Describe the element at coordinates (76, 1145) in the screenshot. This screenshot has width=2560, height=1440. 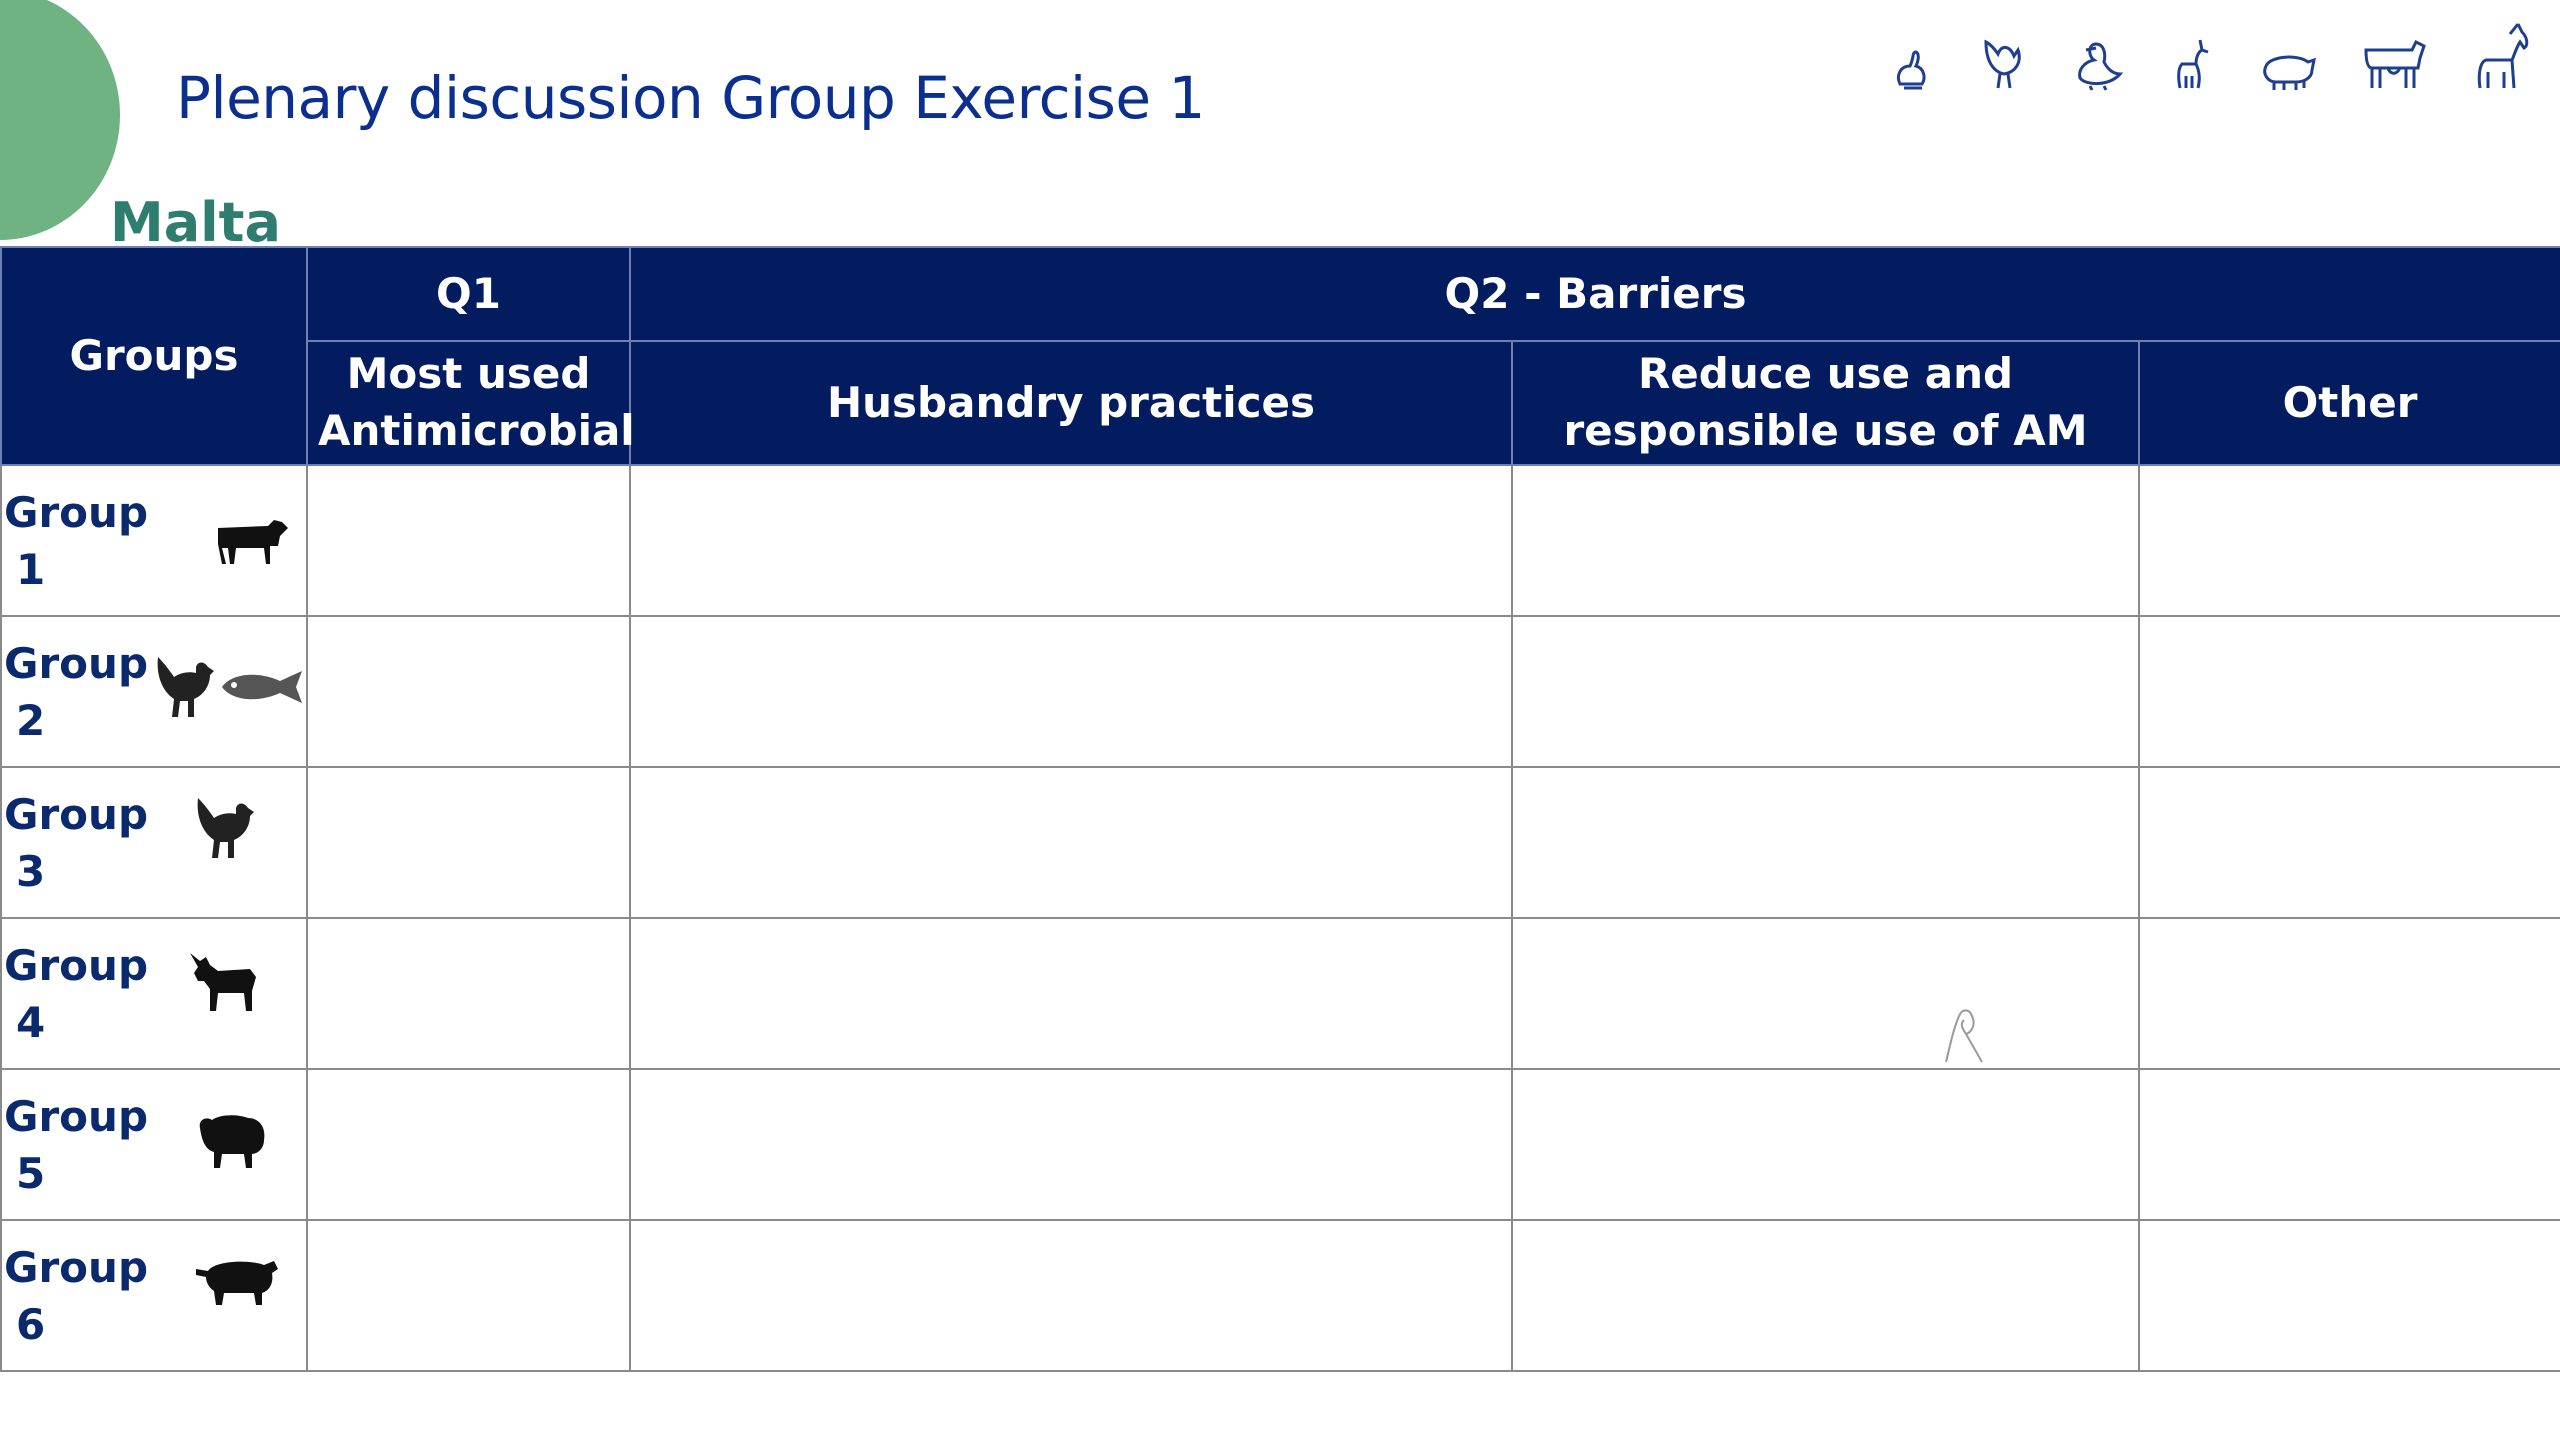
I see `group-label: Group 5` at that location.